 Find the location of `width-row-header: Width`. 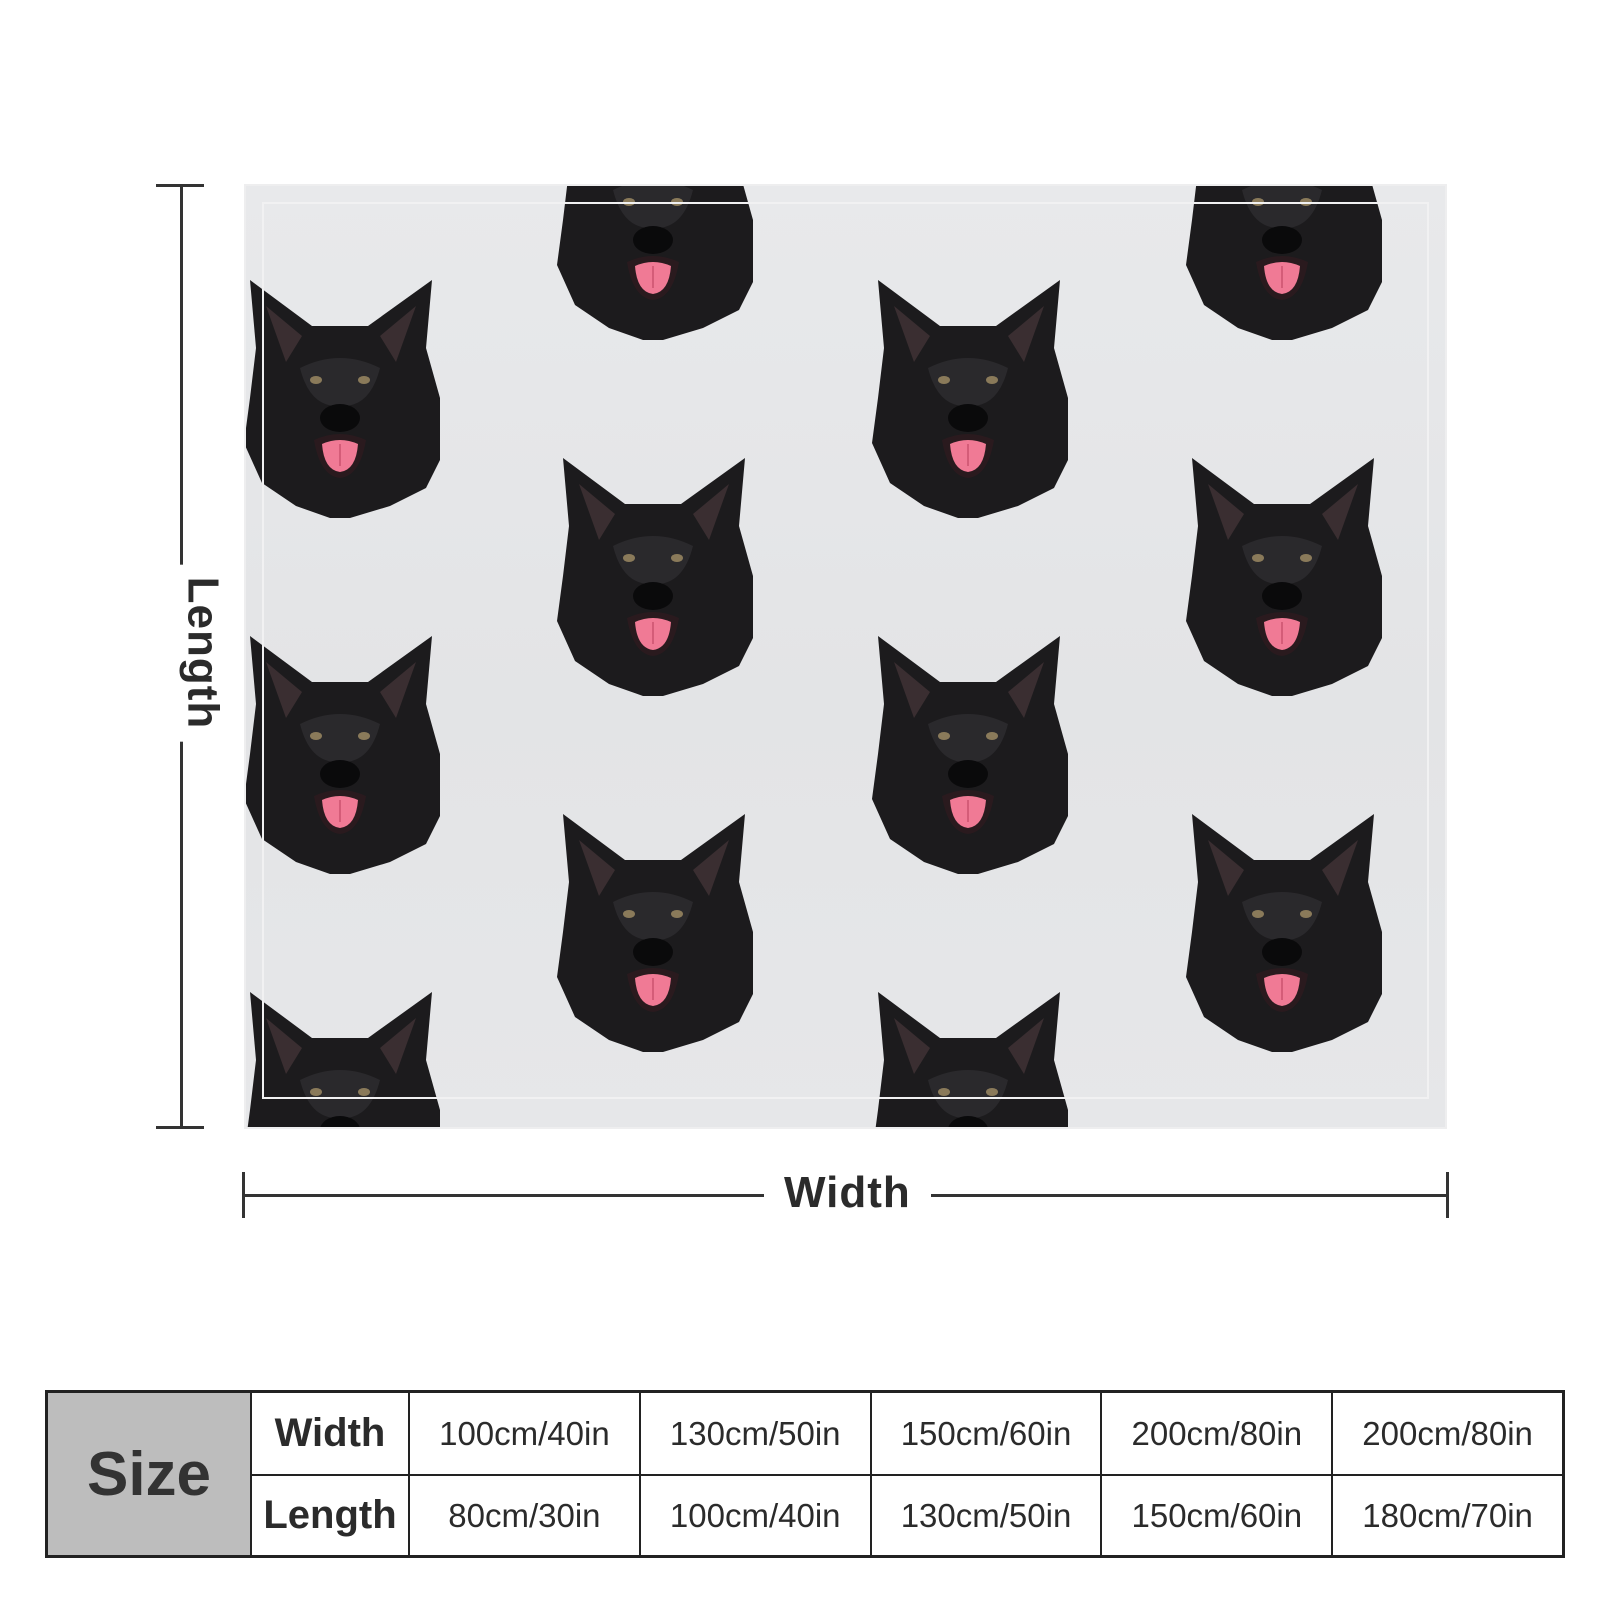

width-row-header: Width is located at coordinates (329, 1433).